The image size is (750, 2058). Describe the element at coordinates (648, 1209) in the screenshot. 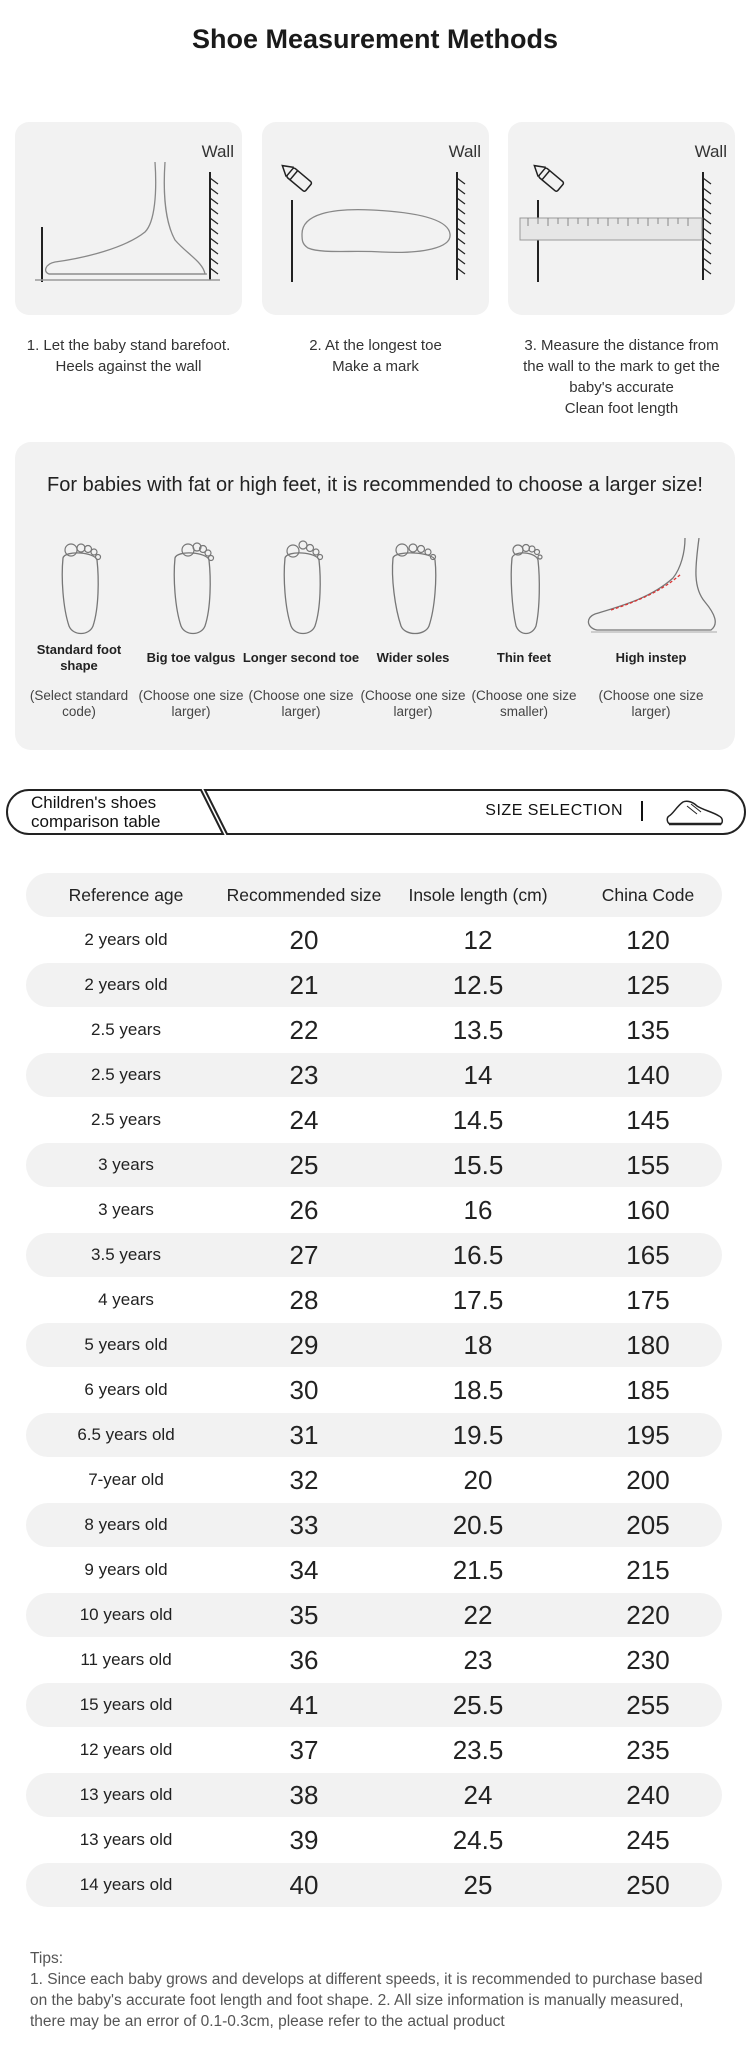

I see `china-code-cell: 160` at that location.